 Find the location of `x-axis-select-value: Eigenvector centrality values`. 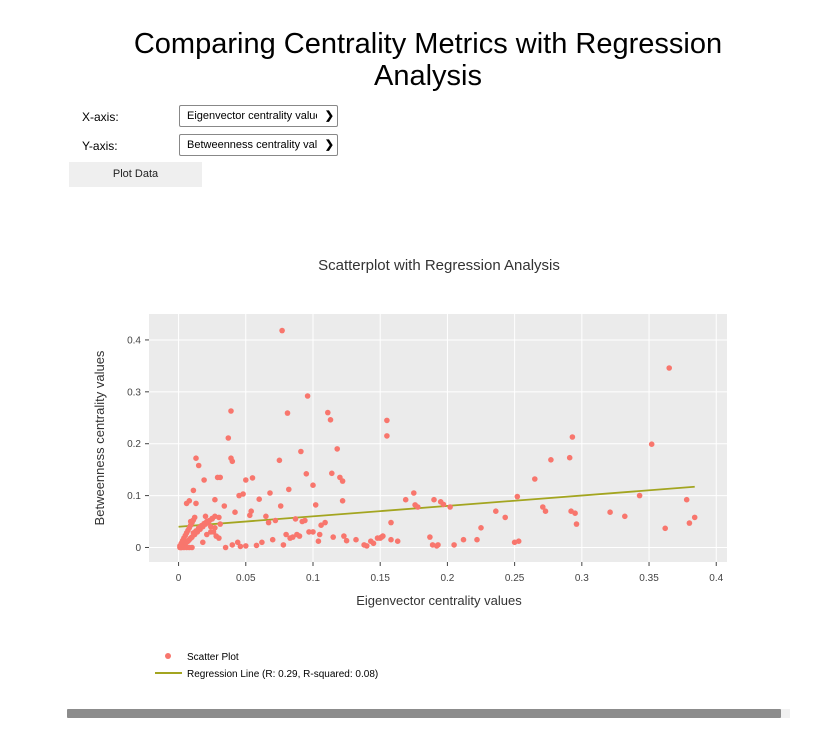

x-axis-select-value: Eigenvector centrality values is located at coordinates (252, 116).